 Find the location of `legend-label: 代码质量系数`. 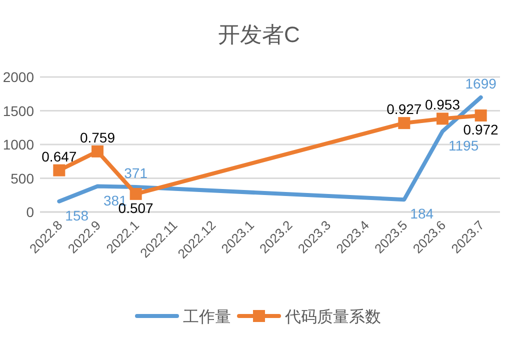

legend-label: 代码质量系数 is located at coordinates (332, 317).